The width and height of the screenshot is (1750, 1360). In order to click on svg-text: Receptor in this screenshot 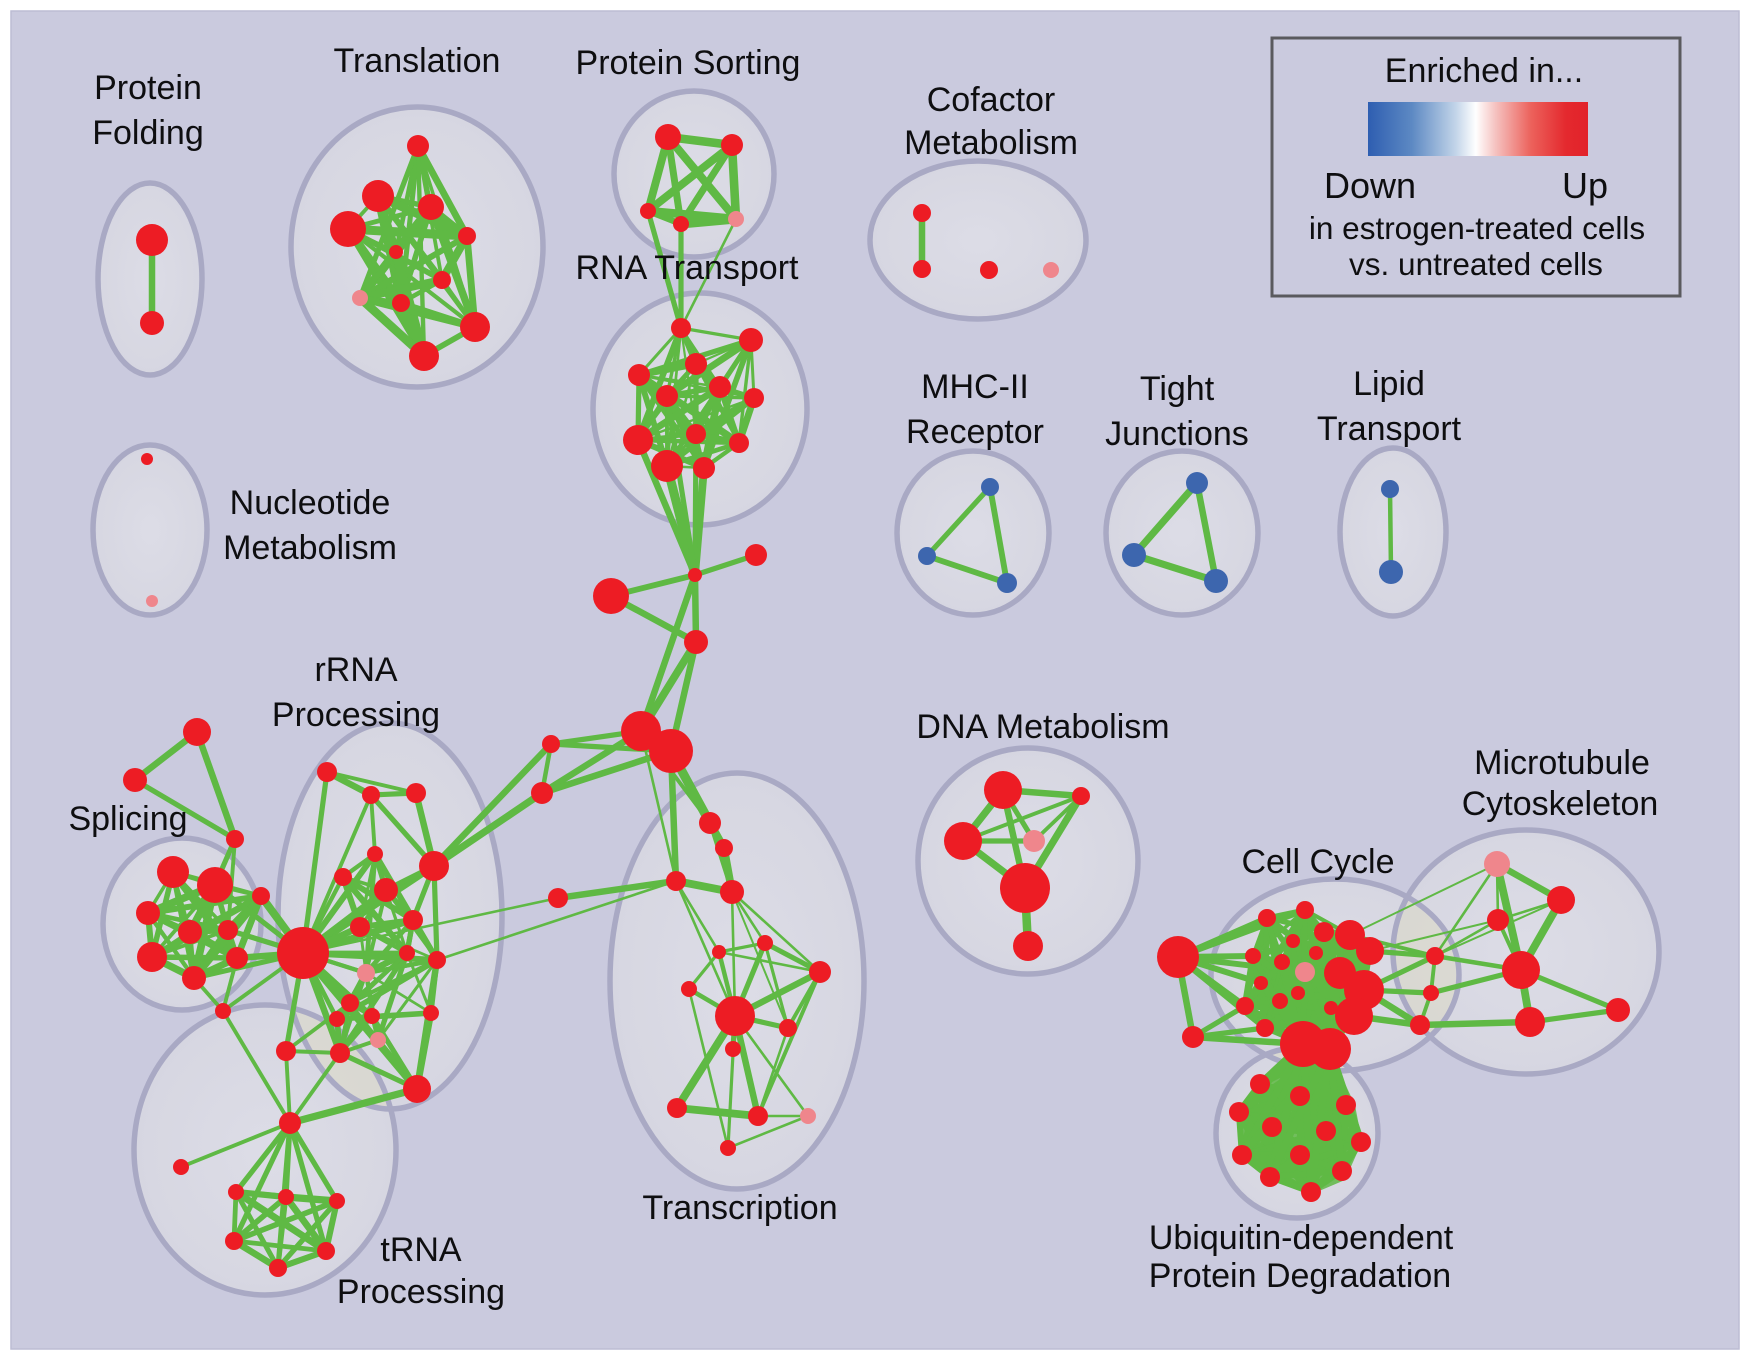, I will do `click(975, 432)`.